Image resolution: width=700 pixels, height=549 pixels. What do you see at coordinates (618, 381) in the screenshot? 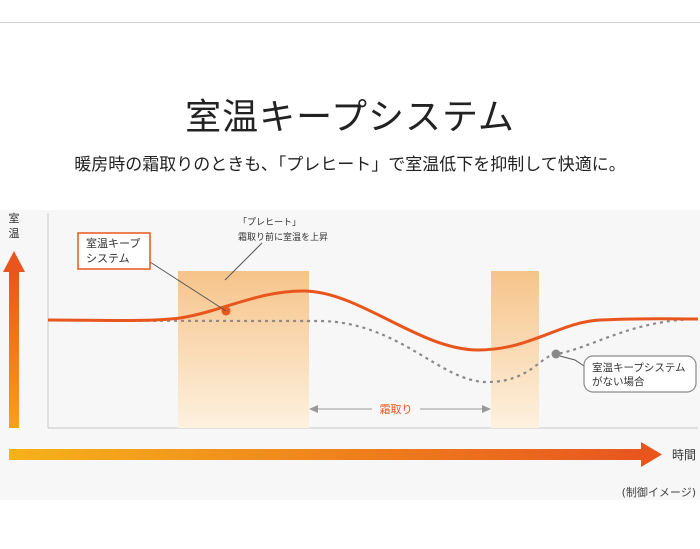
I see `no-system-callout-line2: がない場合` at bounding box center [618, 381].